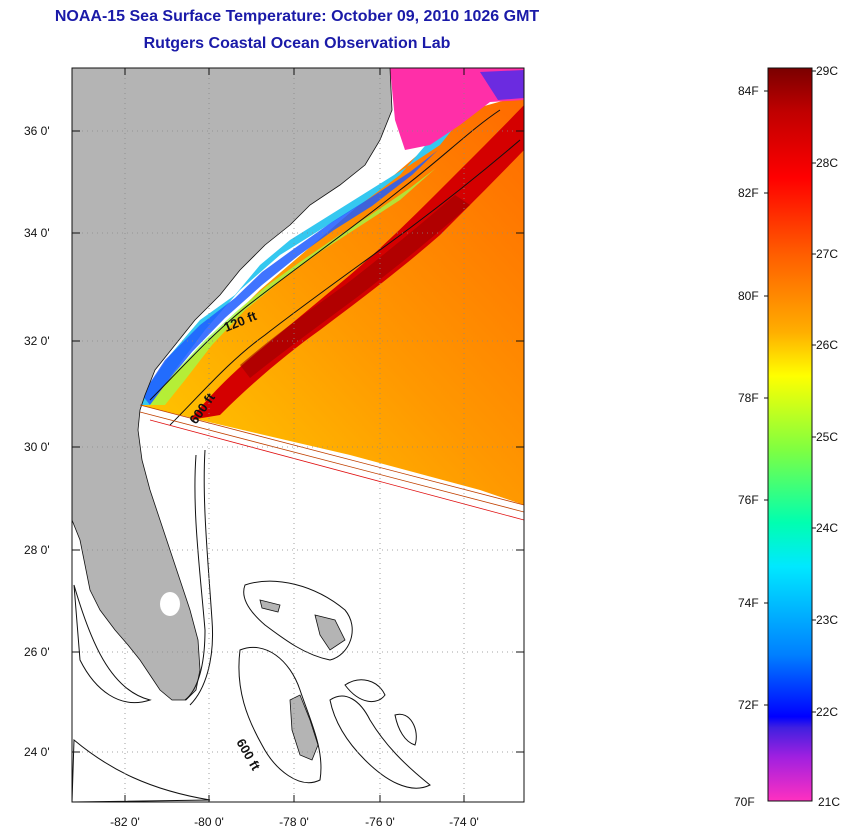 The image size is (849, 832). Describe the element at coordinates (748, 296) in the screenshot. I see `colorbar-f-label: 80F` at that location.